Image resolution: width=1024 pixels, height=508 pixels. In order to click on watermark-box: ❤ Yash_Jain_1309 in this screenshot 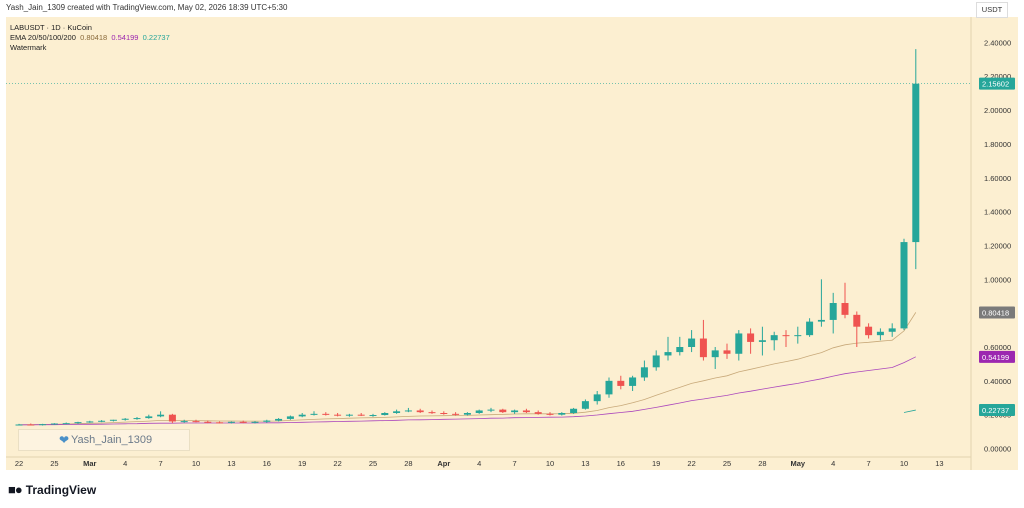, I will do `click(104, 440)`.